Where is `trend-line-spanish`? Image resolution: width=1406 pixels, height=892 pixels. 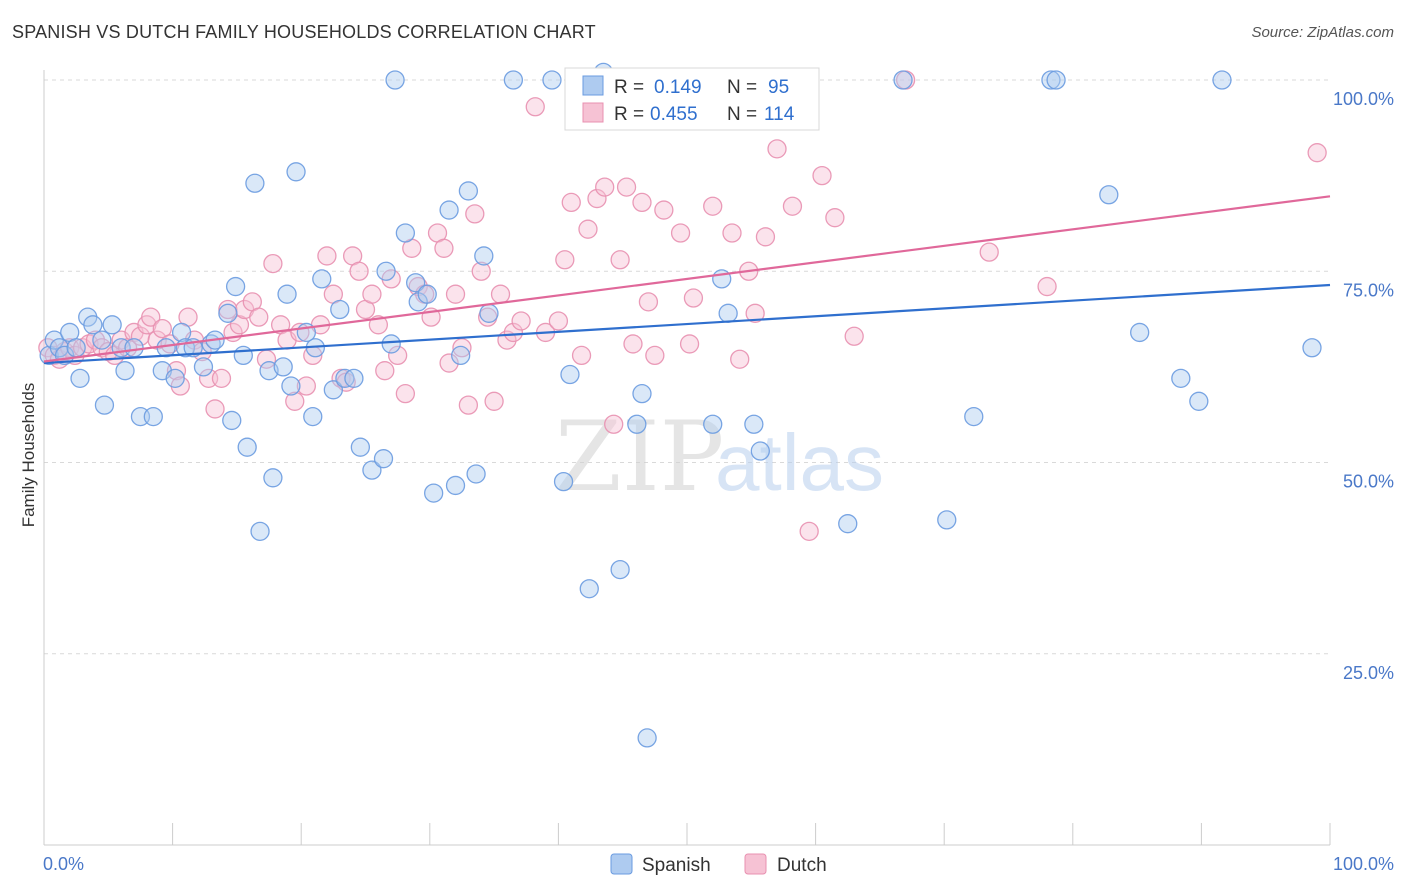 trend-line-spanish is located at coordinates (687, 324).